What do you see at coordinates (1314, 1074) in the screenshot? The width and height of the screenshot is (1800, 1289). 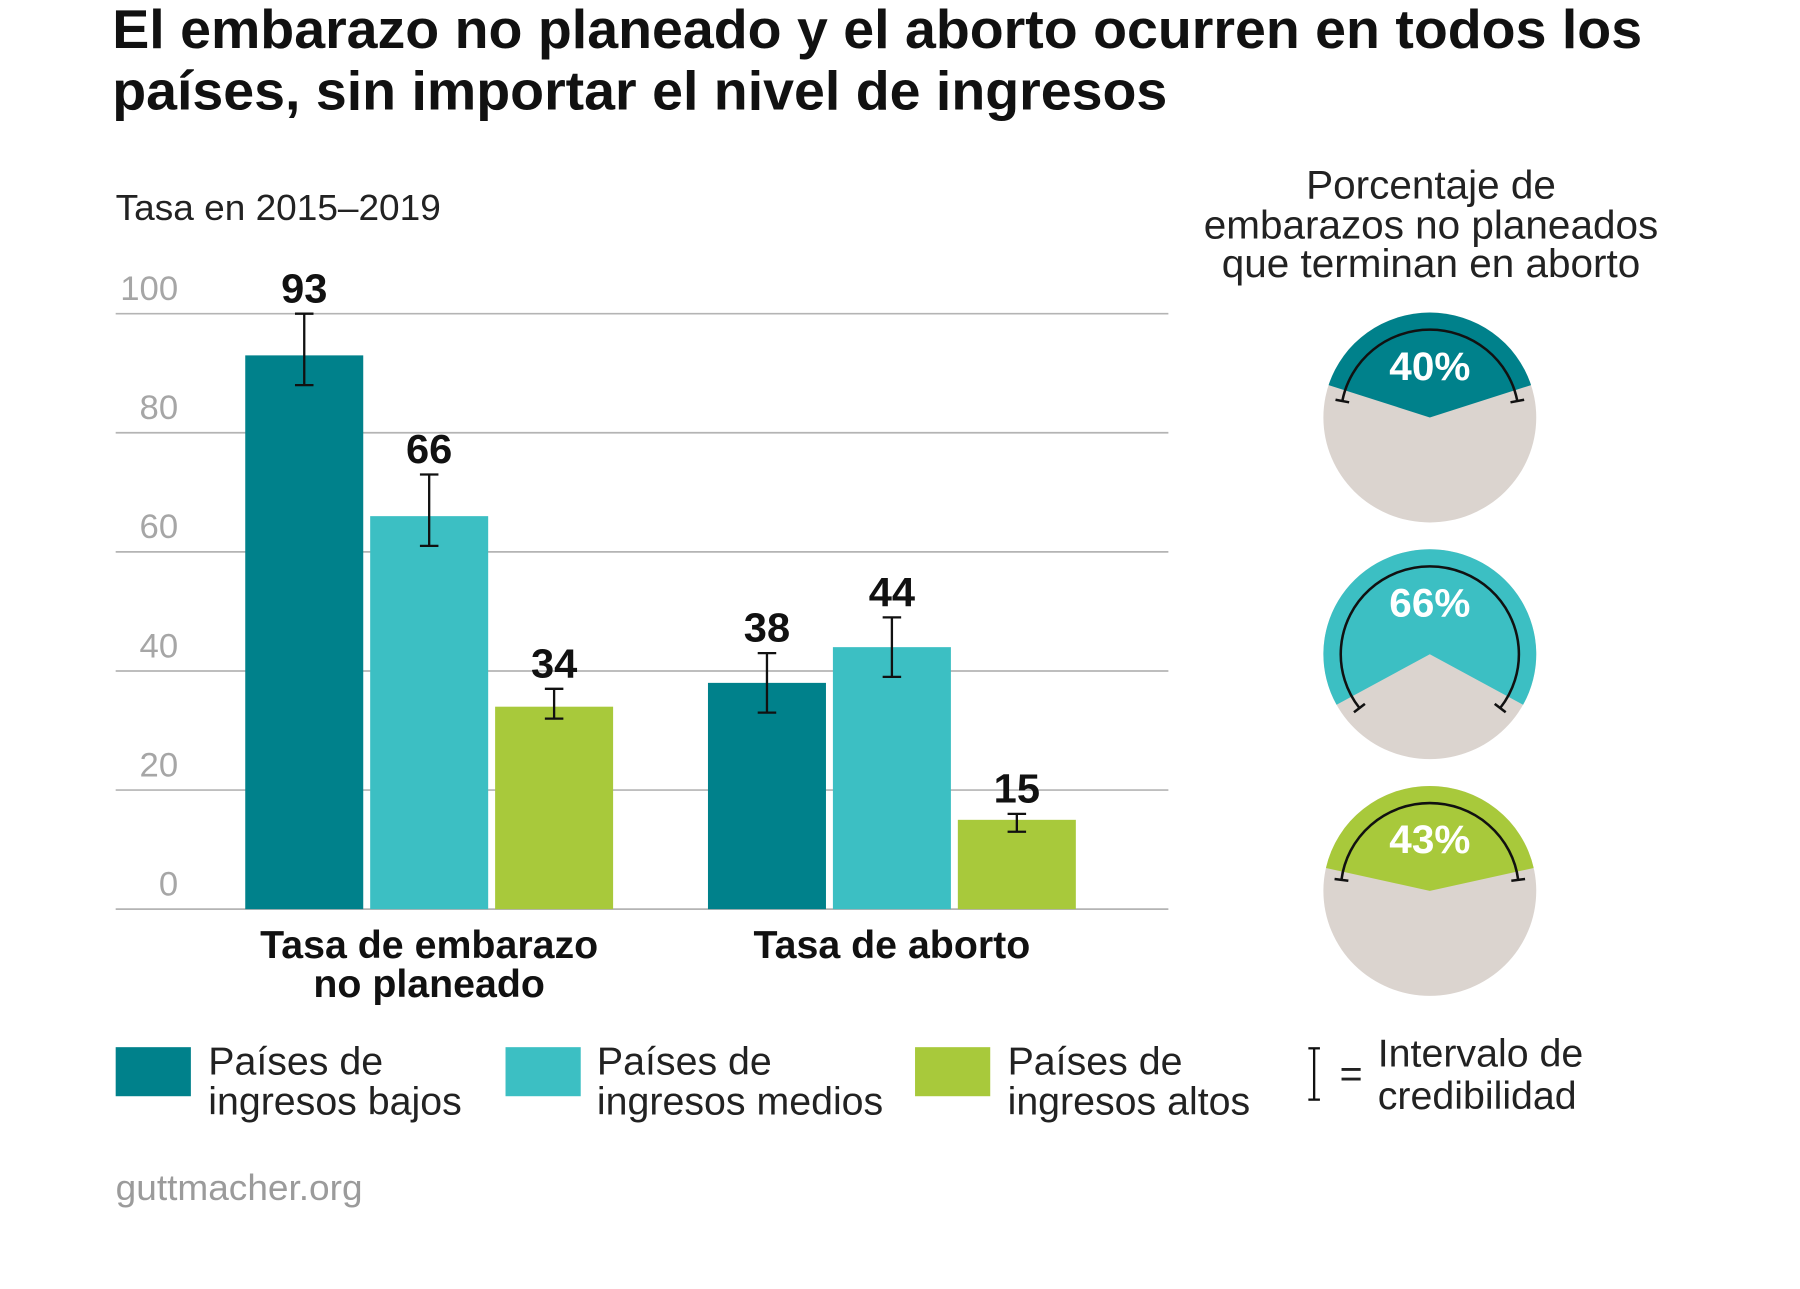 I see `error-bar-icon` at bounding box center [1314, 1074].